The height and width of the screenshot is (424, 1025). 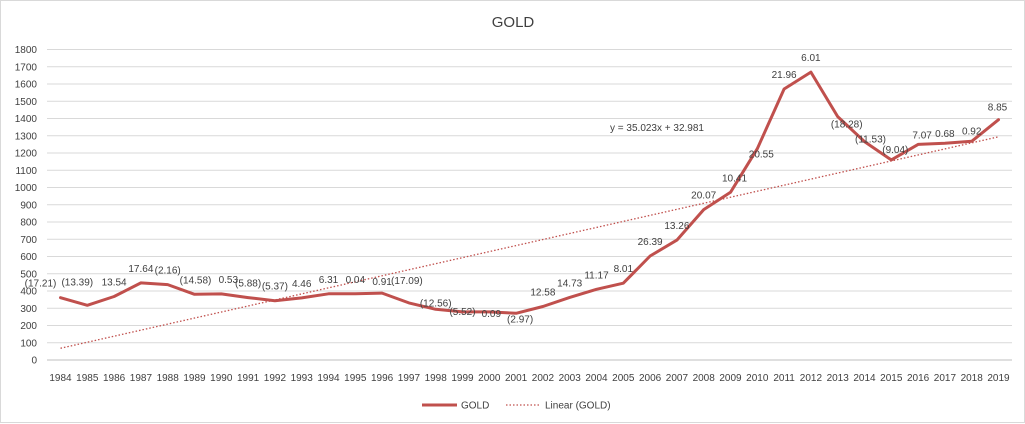 I want to click on data-point-2009, so click(x=730, y=192).